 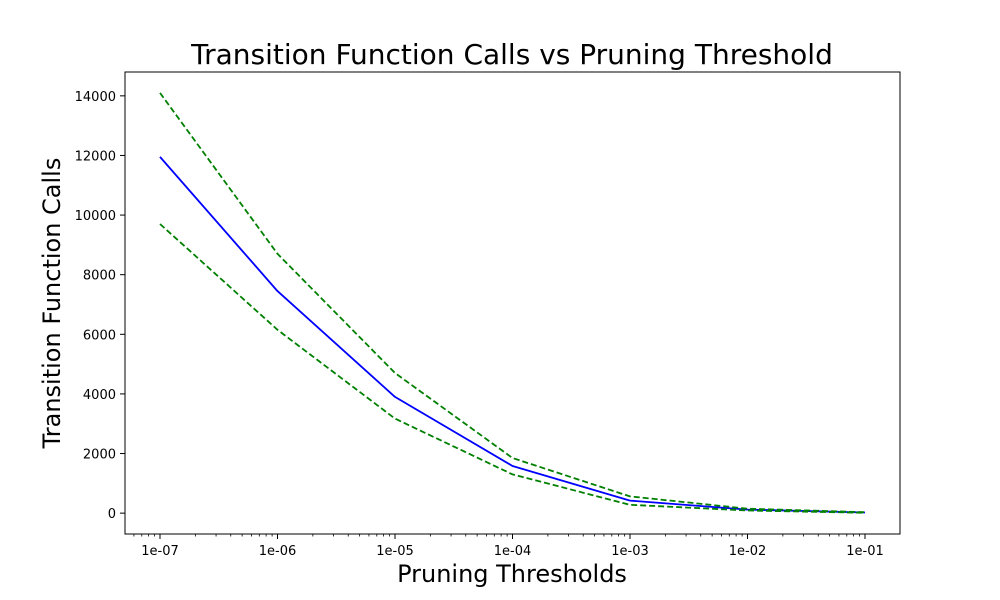 What do you see at coordinates (512, 574) in the screenshot?
I see `x-axis-label: Pruning Thresholds` at bounding box center [512, 574].